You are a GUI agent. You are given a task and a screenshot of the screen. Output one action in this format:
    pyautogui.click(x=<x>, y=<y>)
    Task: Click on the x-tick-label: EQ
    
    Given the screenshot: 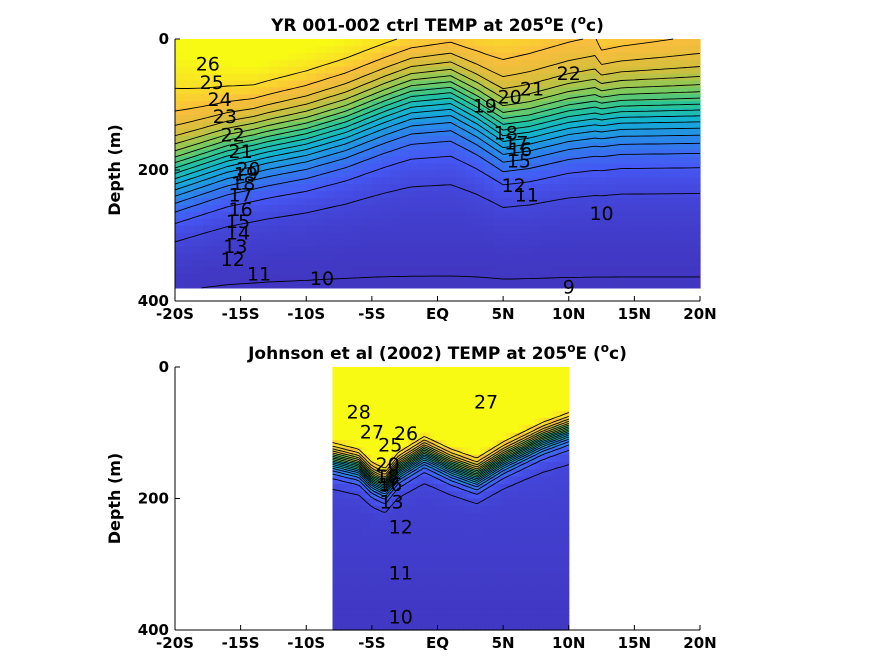 What is the action you would take?
    pyautogui.click(x=437, y=643)
    